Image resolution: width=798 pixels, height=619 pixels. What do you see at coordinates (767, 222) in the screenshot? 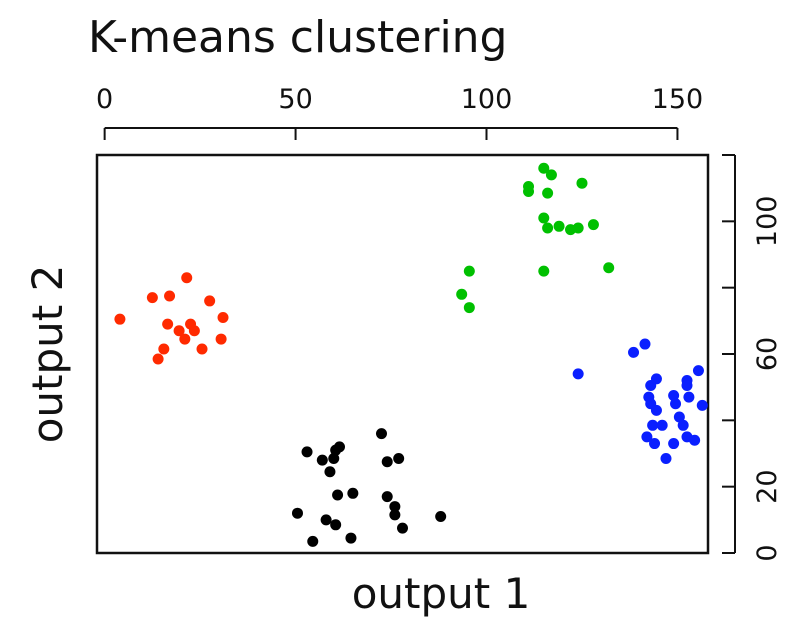
I see `y-tick-label: 100` at bounding box center [767, 222].